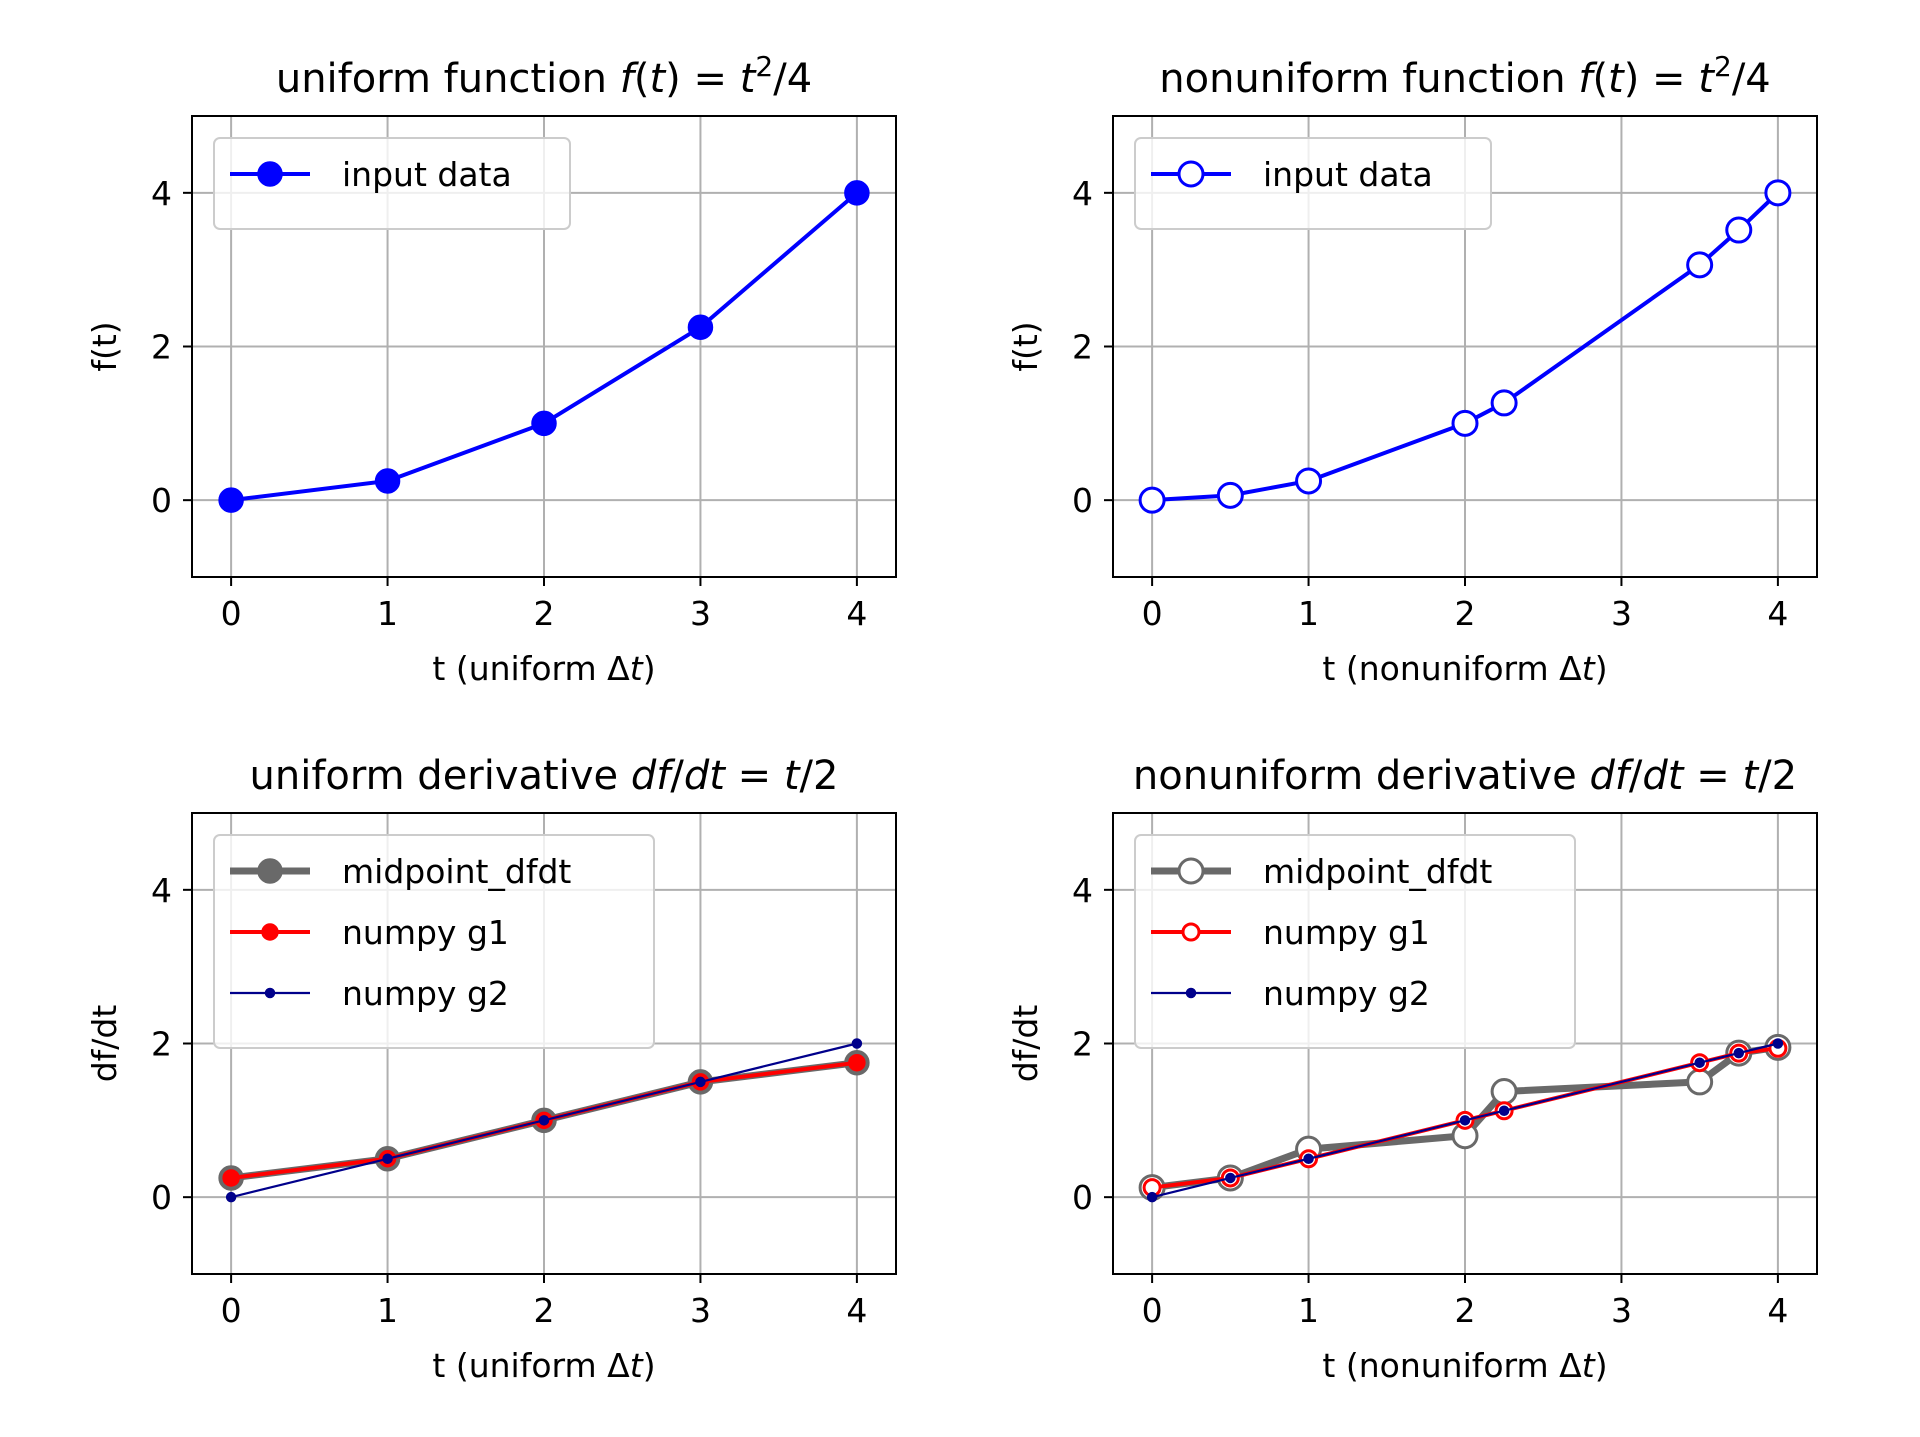 The image size is (1920, 1437). What do you see at coordinates (544, 776) in the screenshot?
I see `chart-title: uniform derivative df/dt = t/2` at bounding box center [544, 776].